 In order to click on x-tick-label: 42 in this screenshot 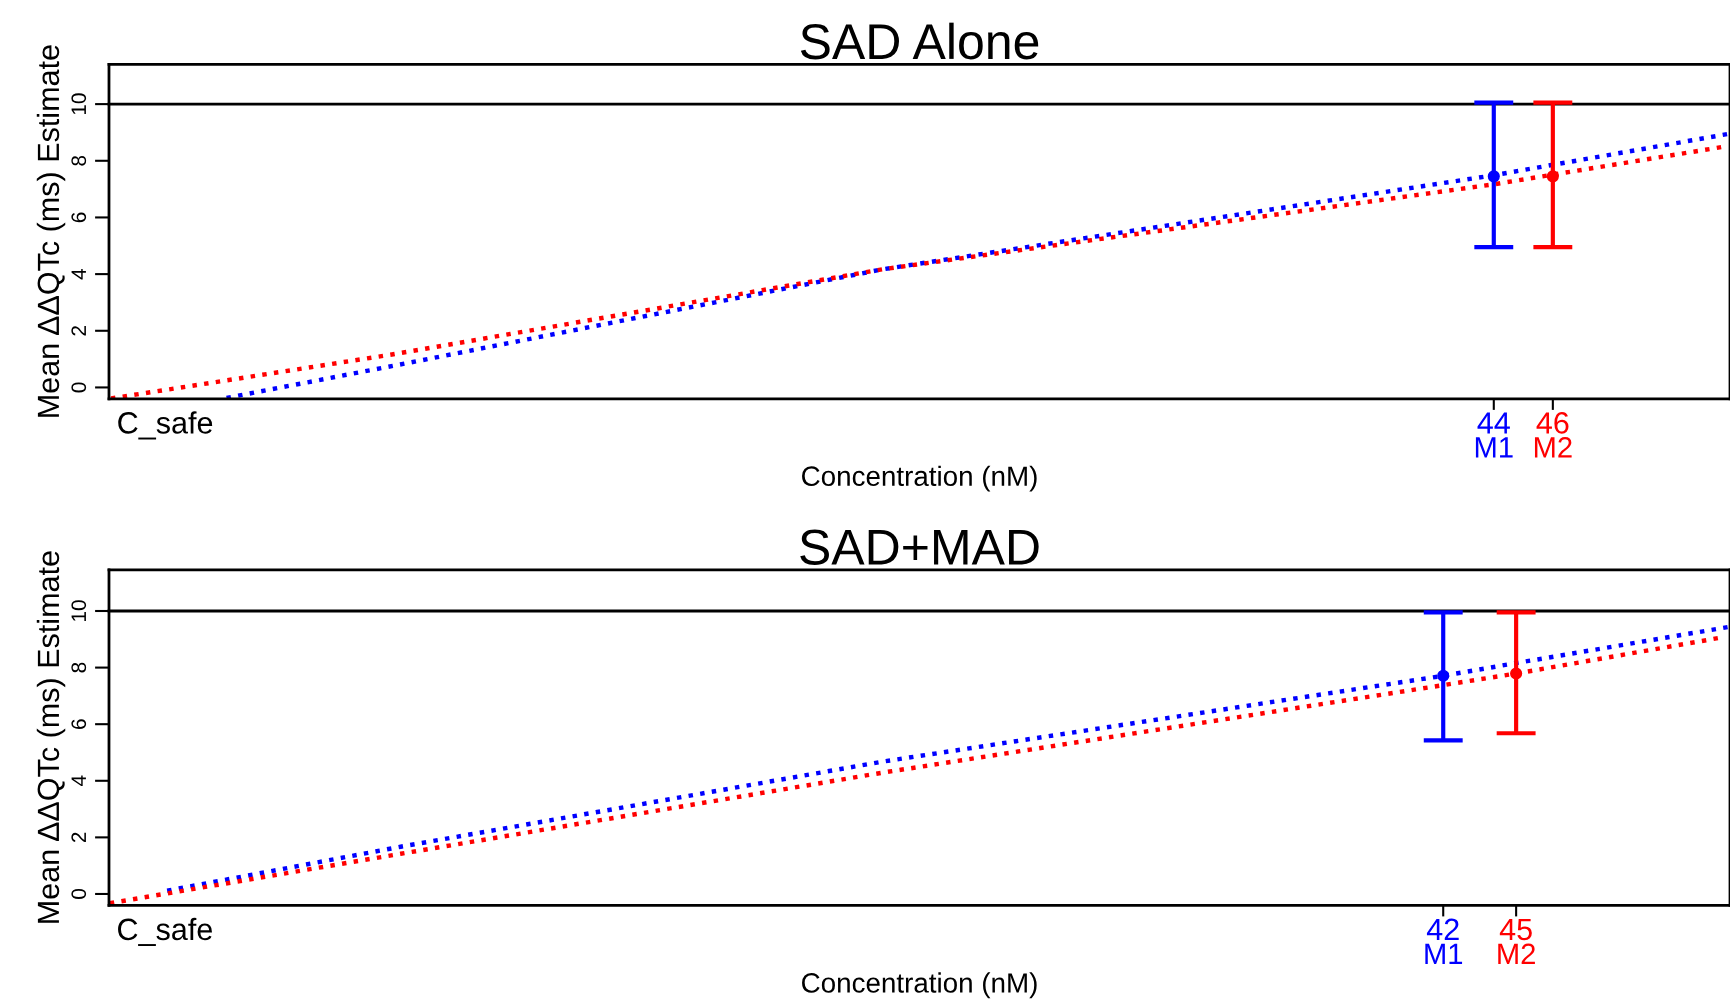, I will do `click(1442, 929)`.